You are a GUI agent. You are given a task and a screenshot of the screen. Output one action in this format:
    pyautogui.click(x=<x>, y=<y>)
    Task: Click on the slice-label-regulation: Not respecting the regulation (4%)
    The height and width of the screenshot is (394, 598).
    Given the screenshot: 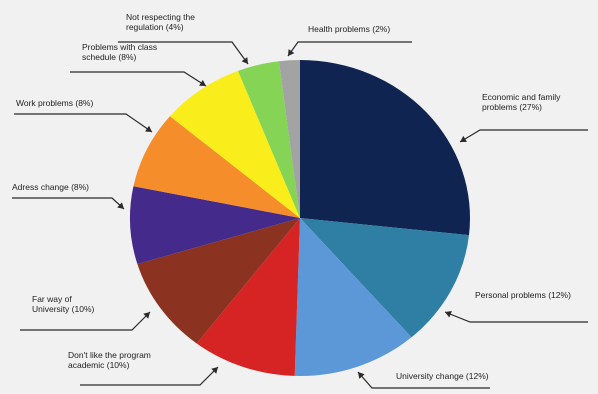 What is the action you would take?
    pyautogui.click(x=160, y=22)
    